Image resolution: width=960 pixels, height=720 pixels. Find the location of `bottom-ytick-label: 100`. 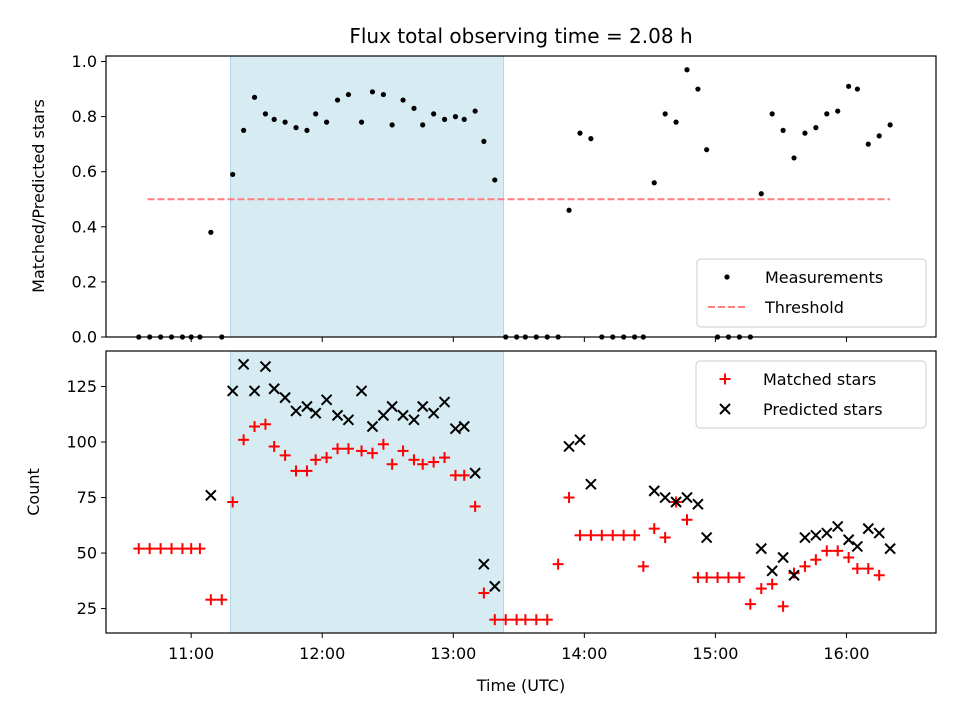

bottom-ytick-label: 100 is located at coordinates (81, 442).